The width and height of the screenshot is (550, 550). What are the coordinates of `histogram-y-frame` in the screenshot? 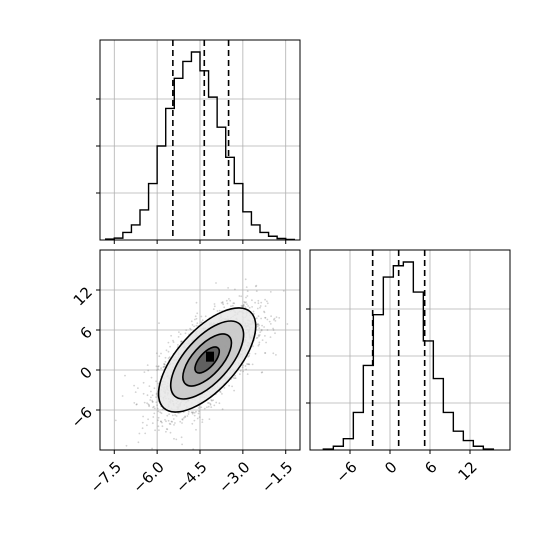 It's located at (410, 350).